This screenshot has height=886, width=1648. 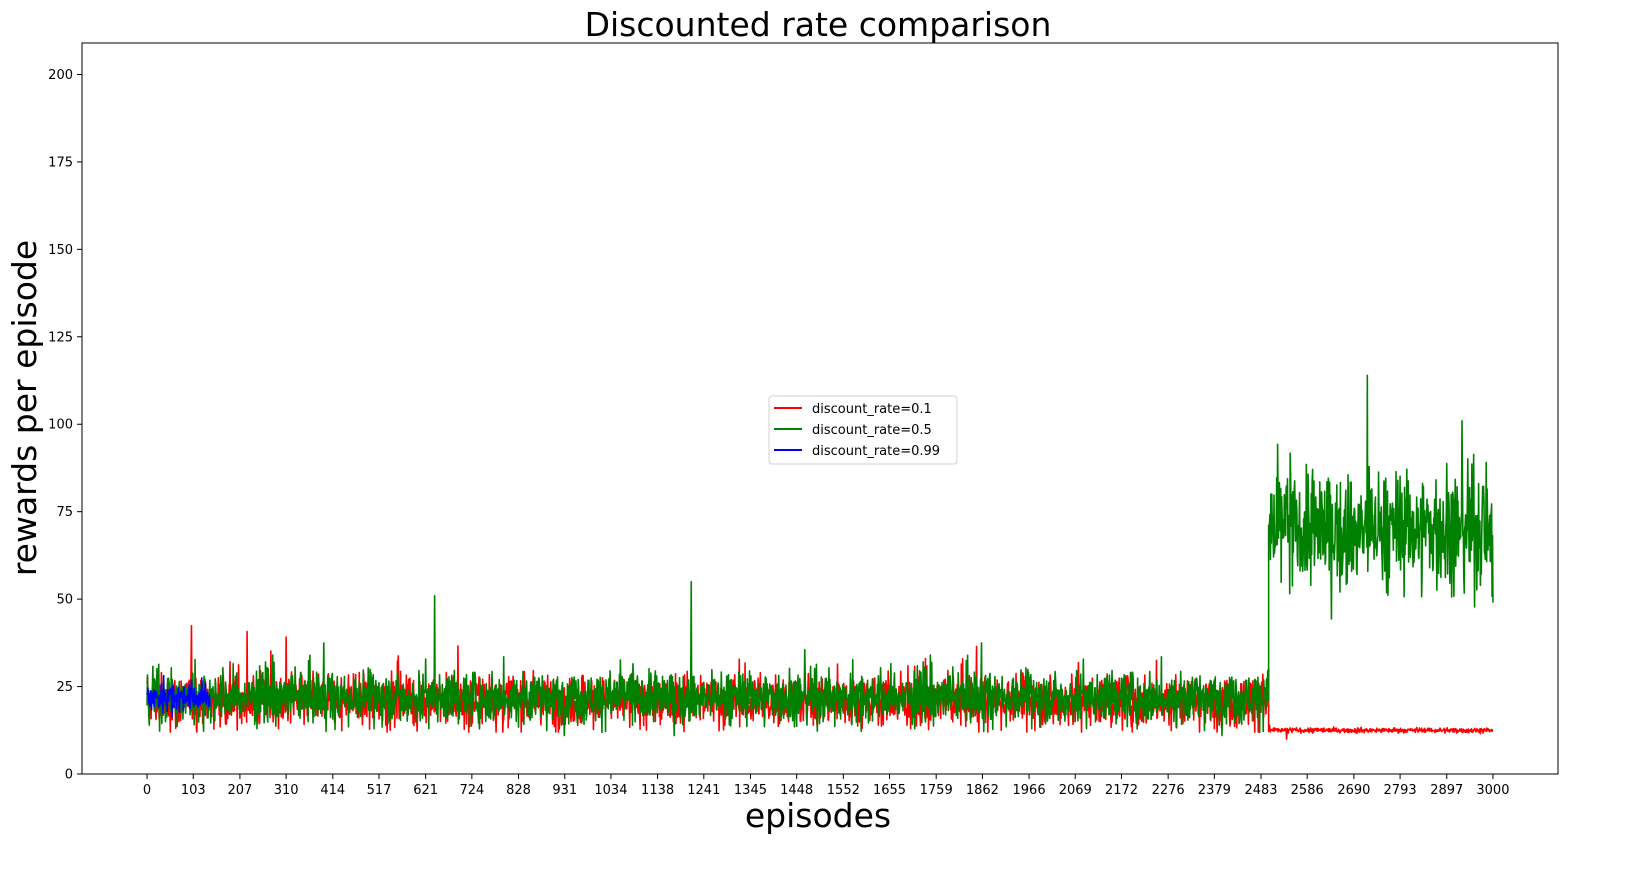 What do you see at coordinates (60, 162) in the screenshot?
I see `y-tick-label: 175` at bounding box center [60, 162].